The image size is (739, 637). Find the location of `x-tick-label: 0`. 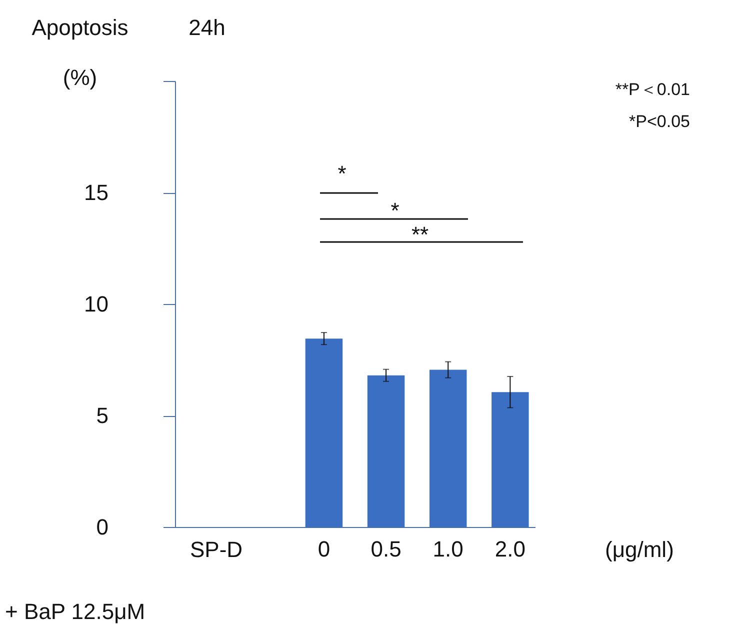

x-tick-label: 0 is located at coordinates (324, 549).